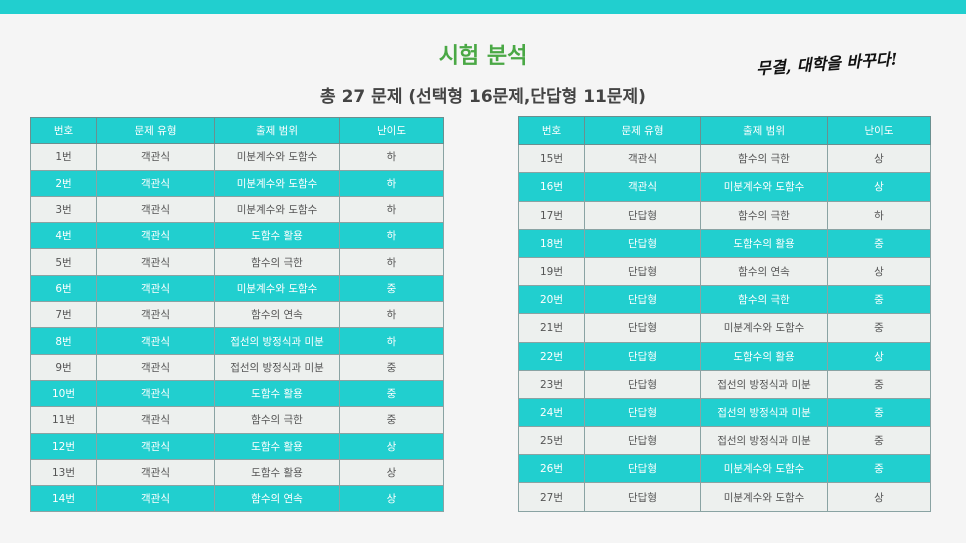 The height and width of the screenshot is (543, 966). I want to click on table-row: 11번 객관식 함수의 극한 중, so click(237, 420).